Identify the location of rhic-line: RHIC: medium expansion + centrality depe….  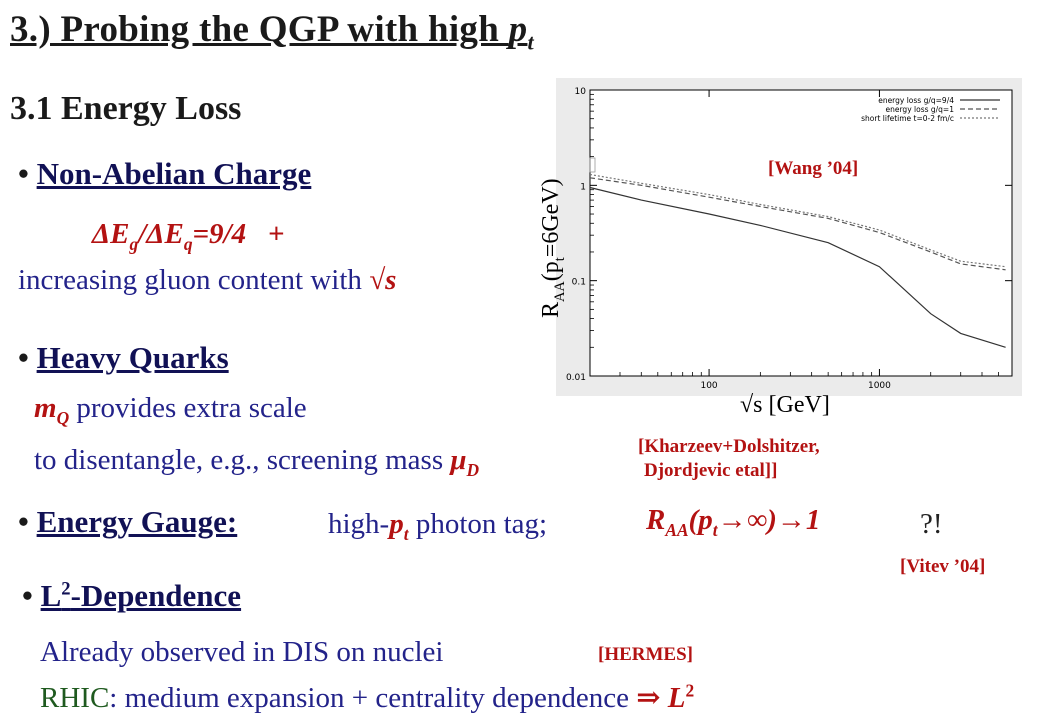
(367, 697).